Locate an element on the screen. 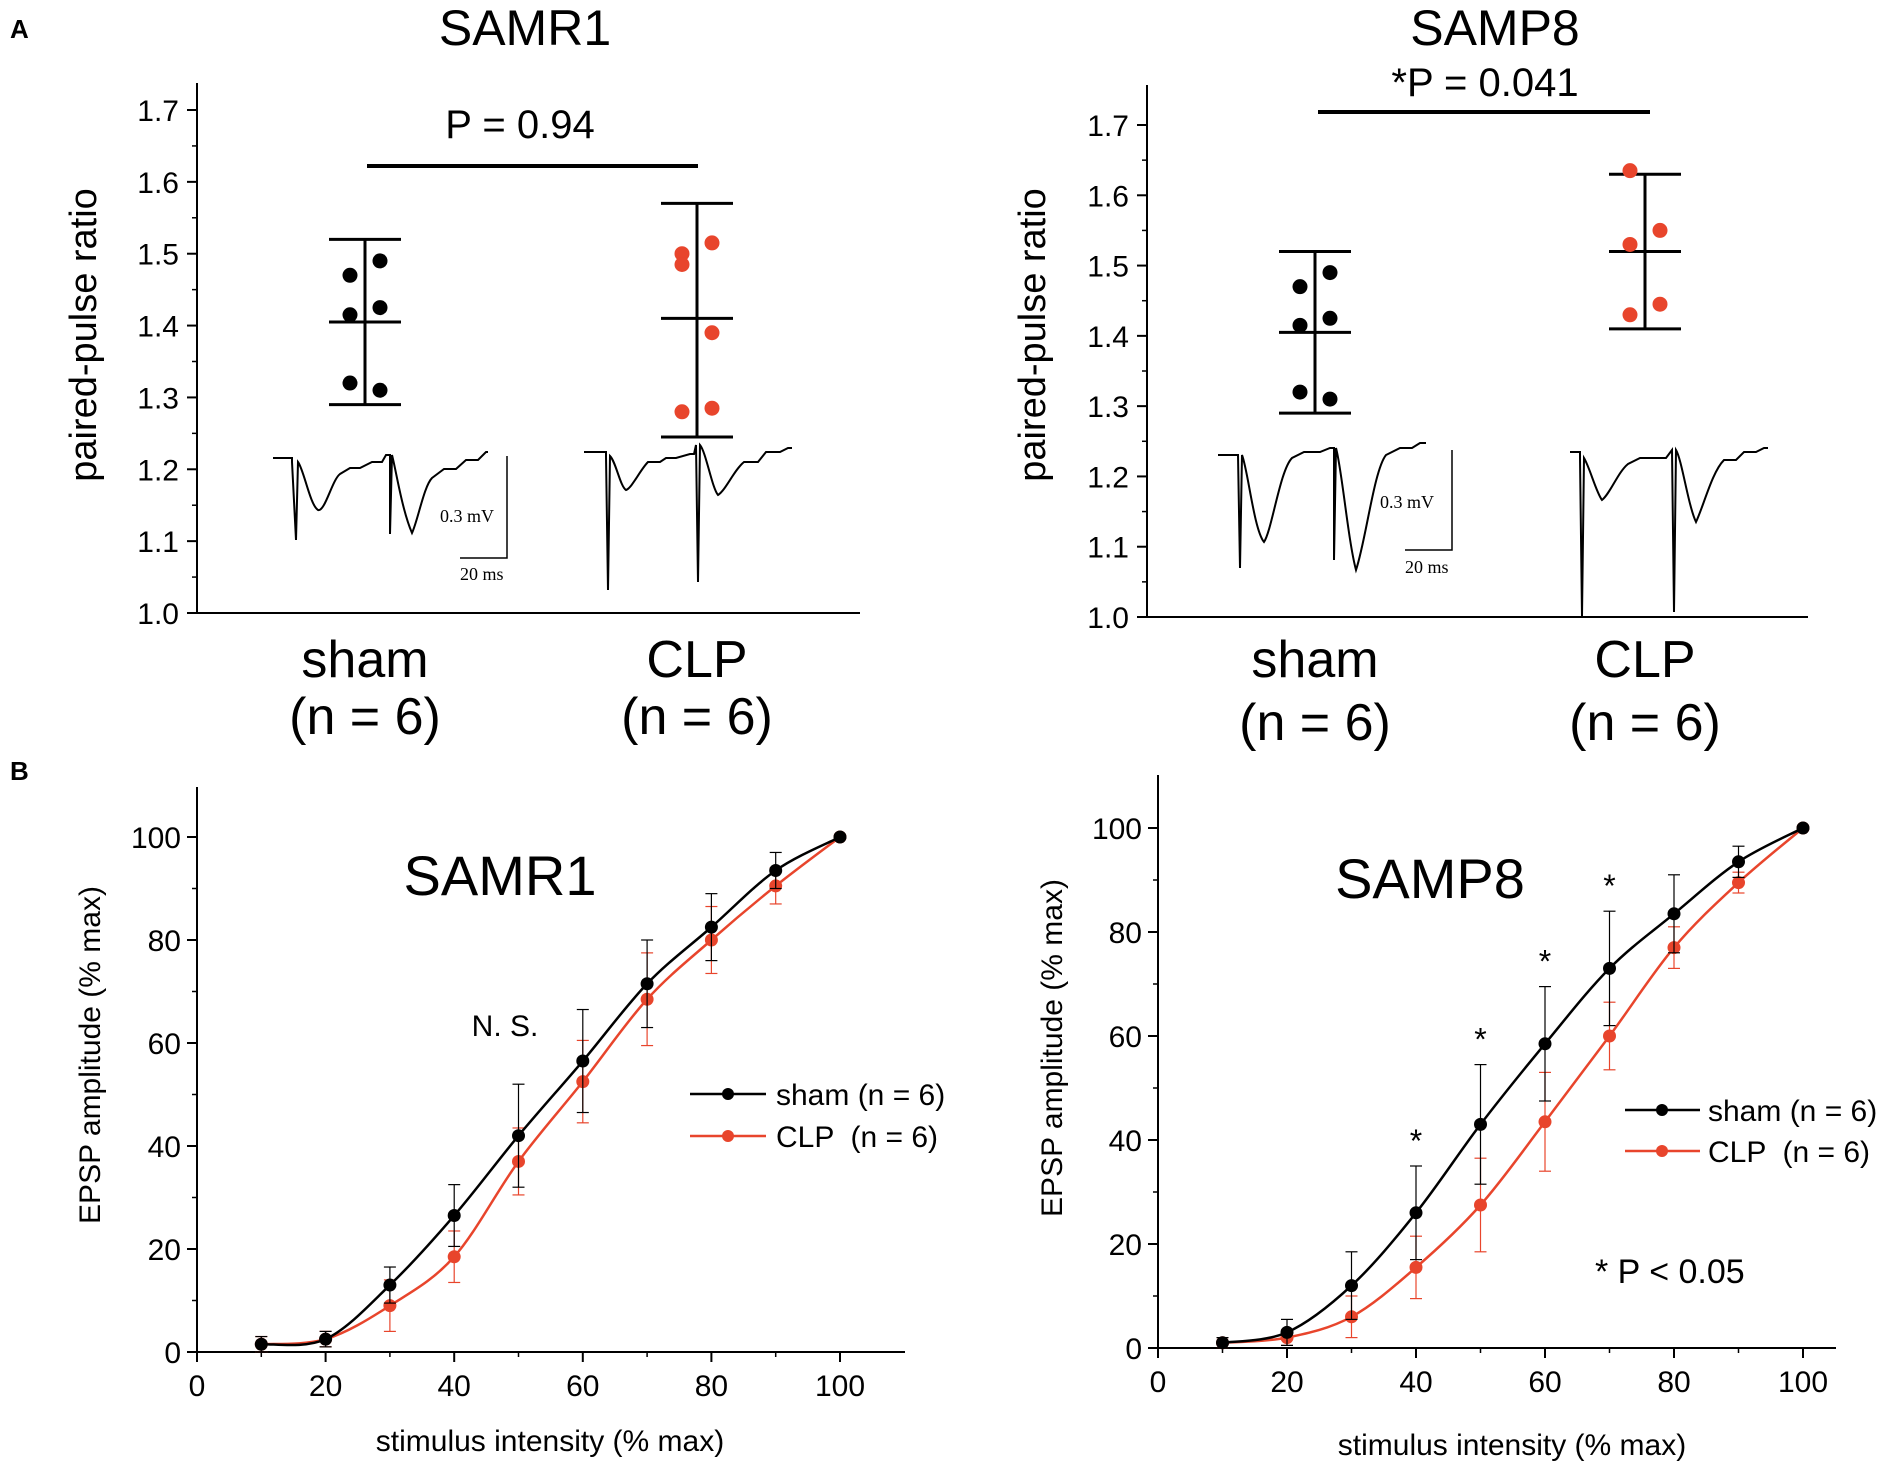 The height and width of the screenshot is (1465, 1898). chart-a2-scale-bar is located at coordinates (1429, 500).